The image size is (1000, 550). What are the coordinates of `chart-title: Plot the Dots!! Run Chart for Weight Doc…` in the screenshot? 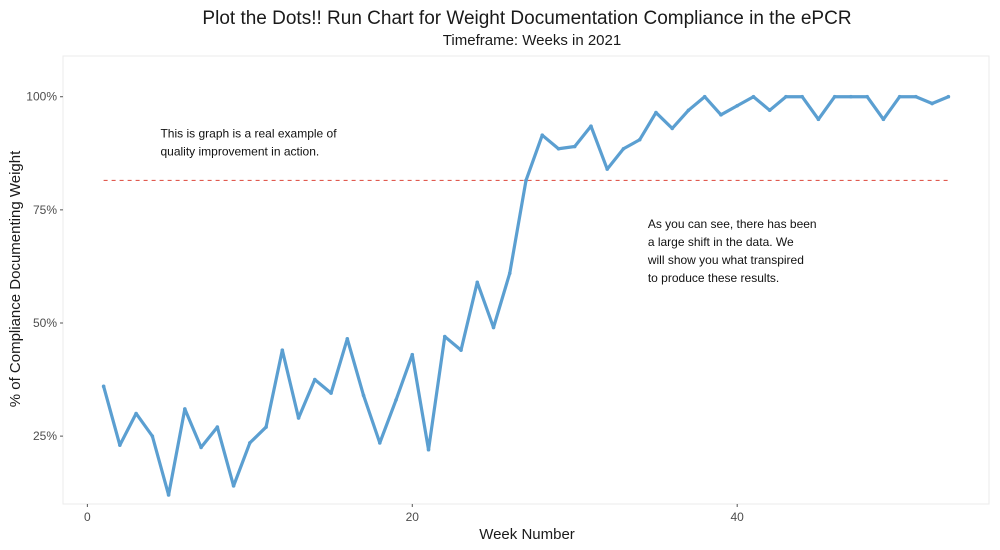 It's located at (526, 18).